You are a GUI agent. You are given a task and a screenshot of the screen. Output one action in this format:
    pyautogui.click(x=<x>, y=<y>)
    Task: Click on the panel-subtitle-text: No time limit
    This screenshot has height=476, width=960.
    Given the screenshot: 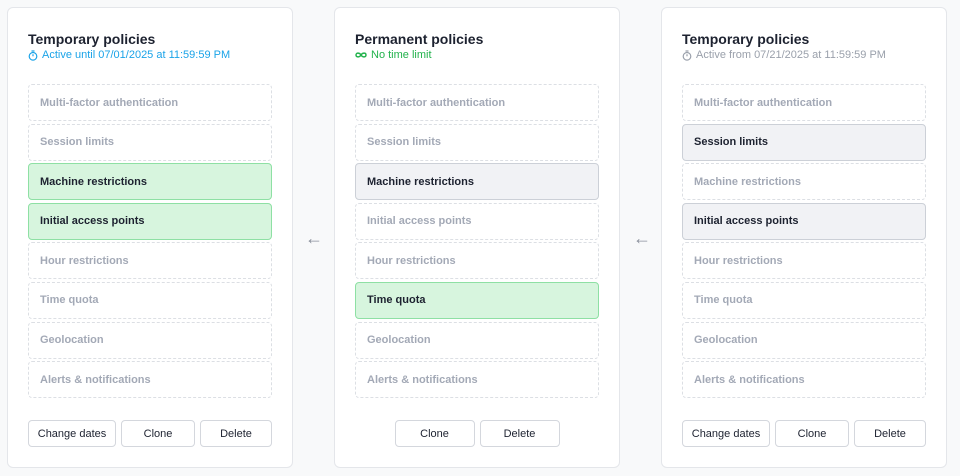 What is the action you would take?
    pyautogui.click(x=401, y=55)
    